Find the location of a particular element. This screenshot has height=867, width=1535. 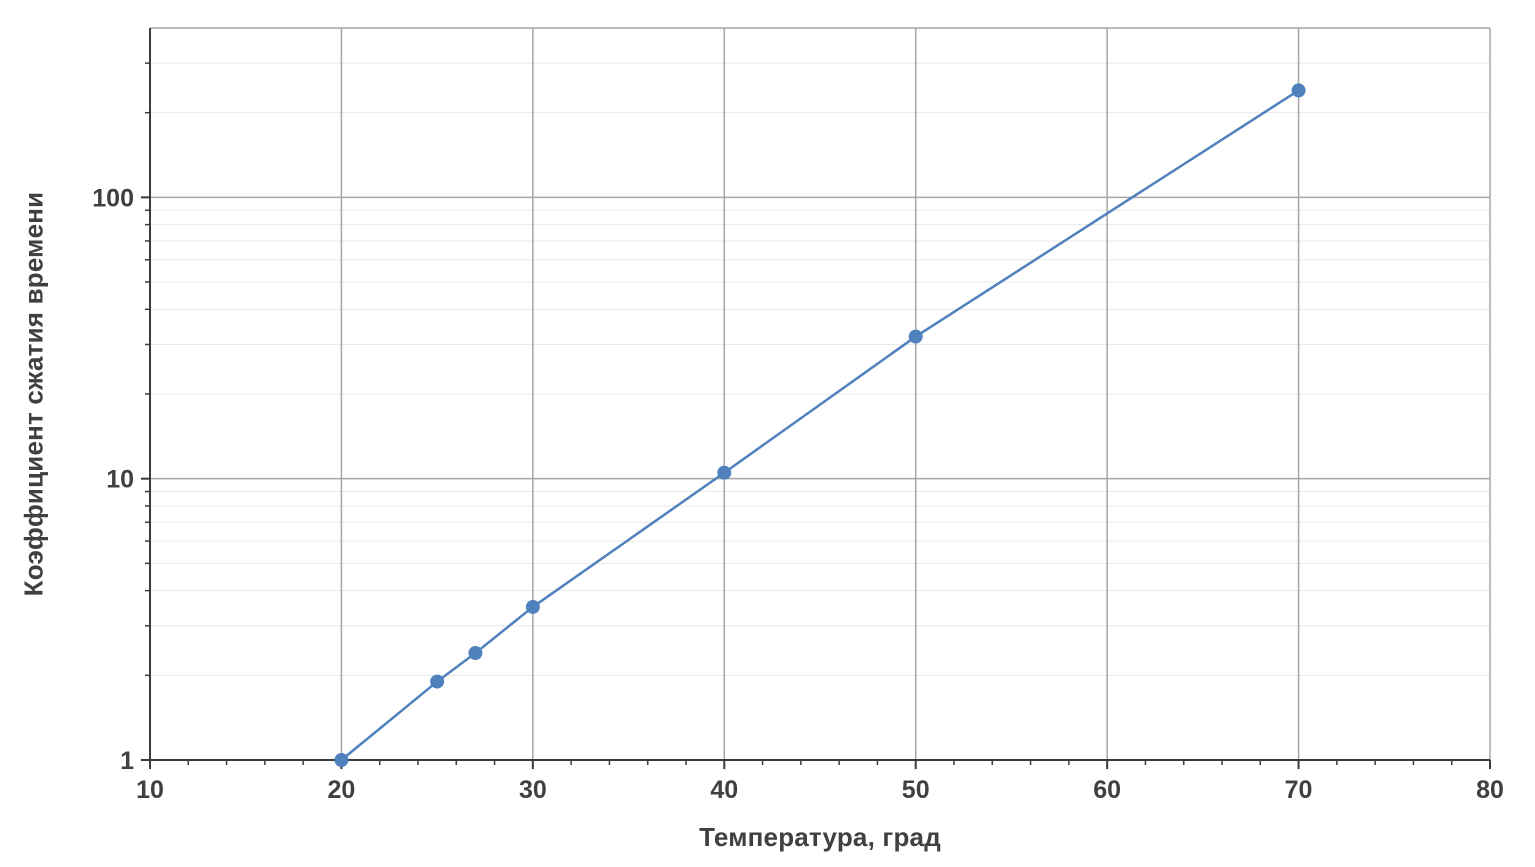

y-tick-labels: 1 10 100 is located at coordinates (113, 479).